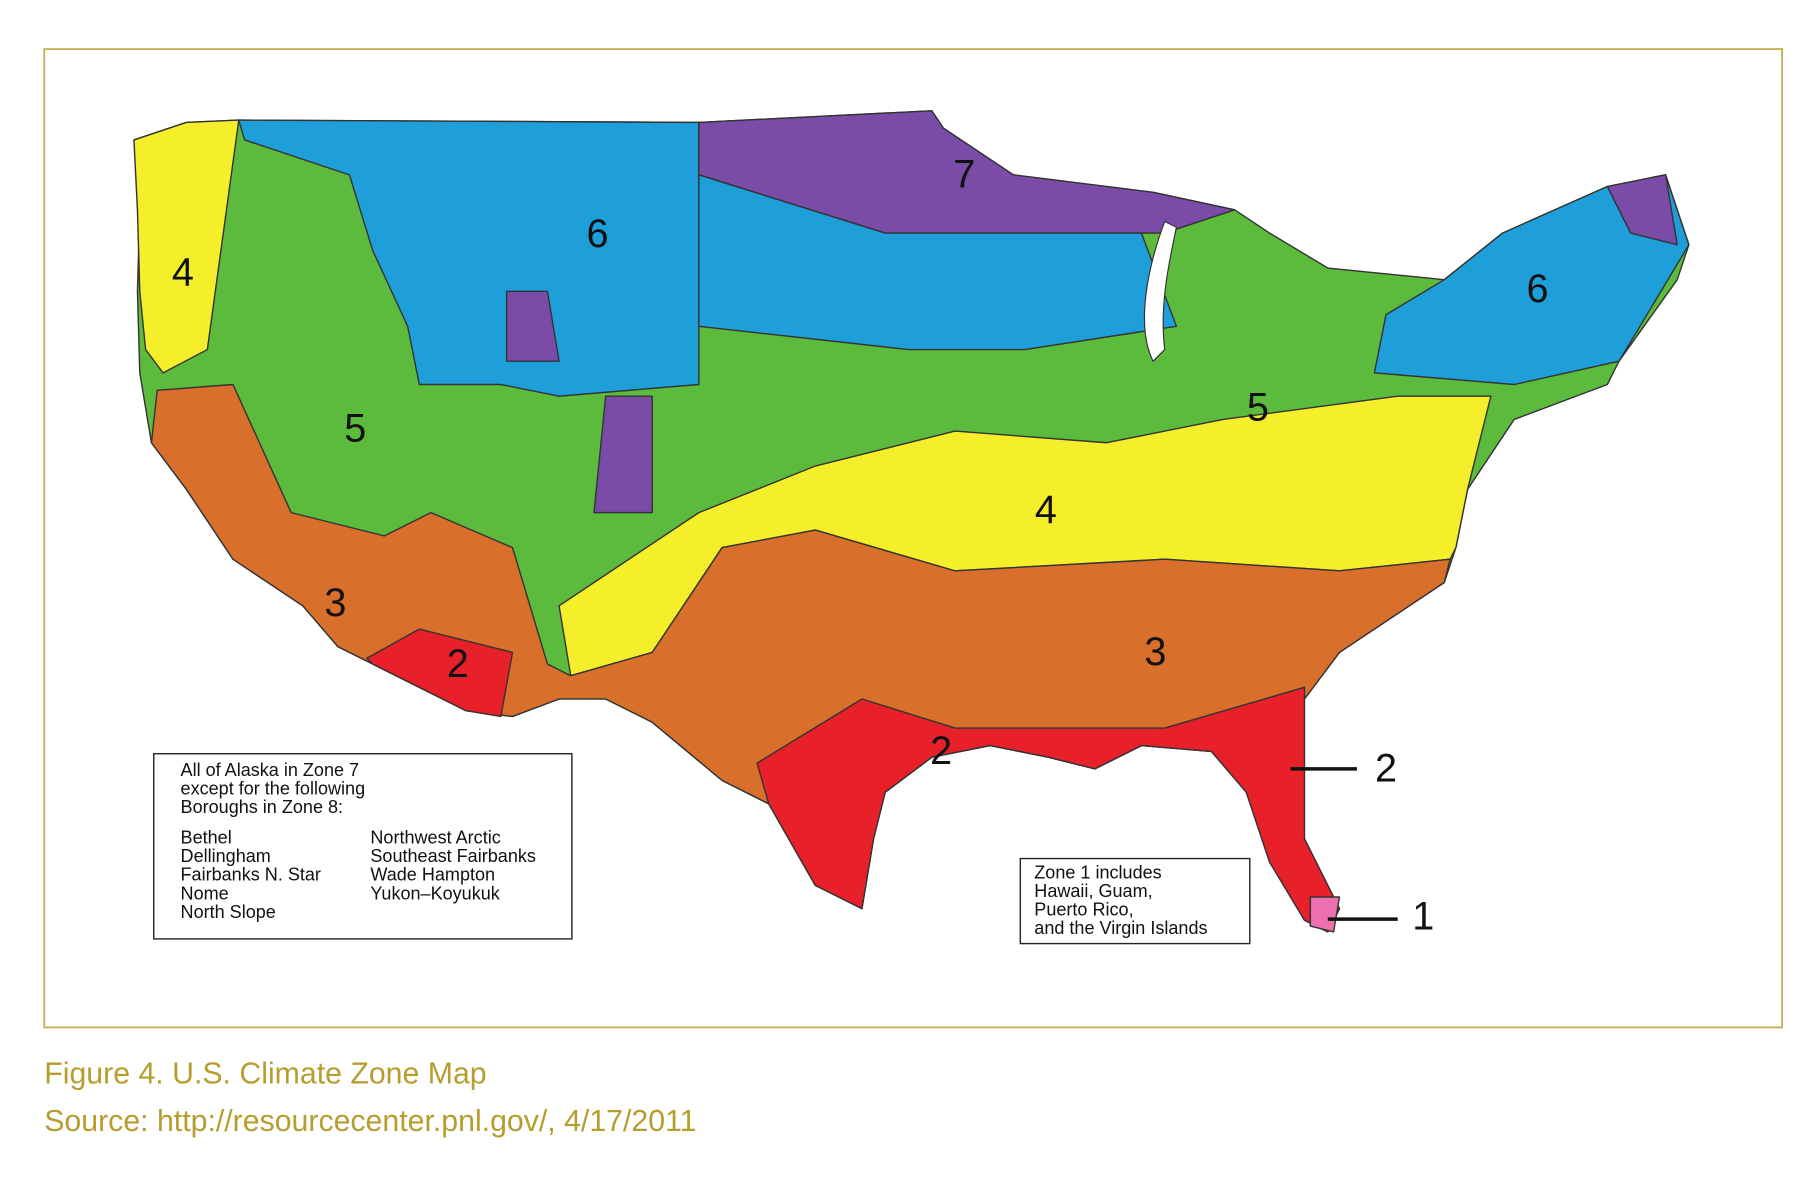 The height and width of the screenshot is (1179, 1817). What do you see at coordinates (435, 837) in the screenshot?
I see `borough: Northwest Arctic` at bounding box center [435, 837].